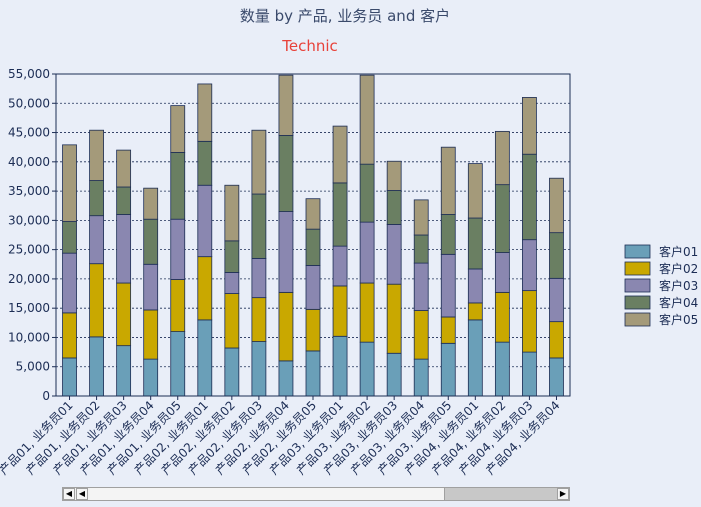 The height and width of the screenshot is (507, 701). Describe the element at coordinates (29, 191) in the screenshot. I see `y-tick-label: 35,000` at that location.